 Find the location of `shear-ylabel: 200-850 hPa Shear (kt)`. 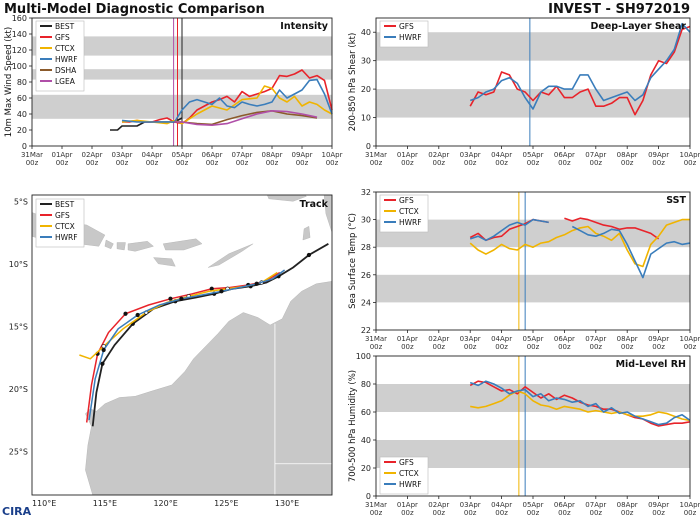

shear-ylabel: 200-850 hPa Shear (kt) is located at coordinates (353, 82).